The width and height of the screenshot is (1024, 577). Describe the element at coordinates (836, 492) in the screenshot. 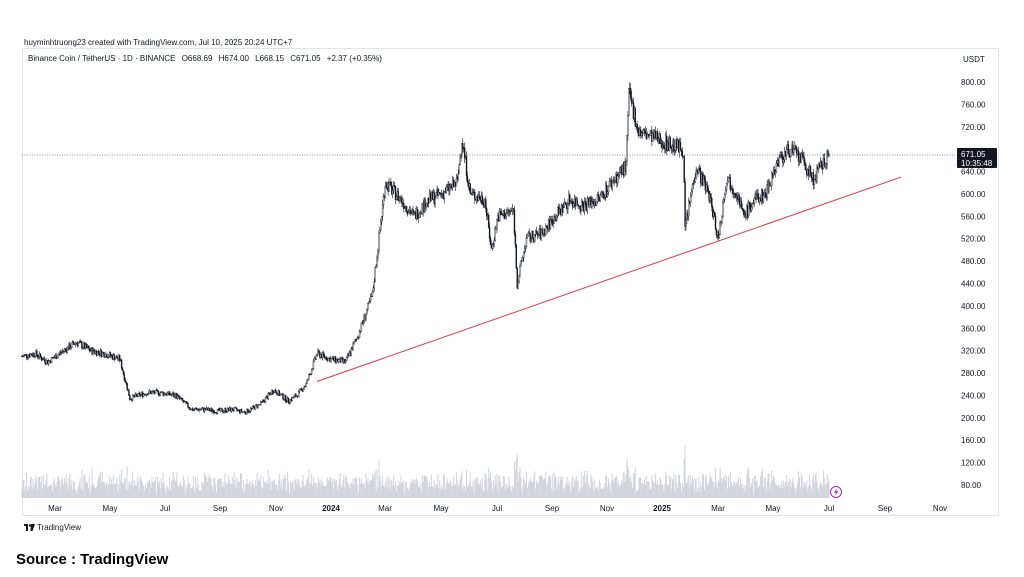

I see `lightning-icon` at that location.